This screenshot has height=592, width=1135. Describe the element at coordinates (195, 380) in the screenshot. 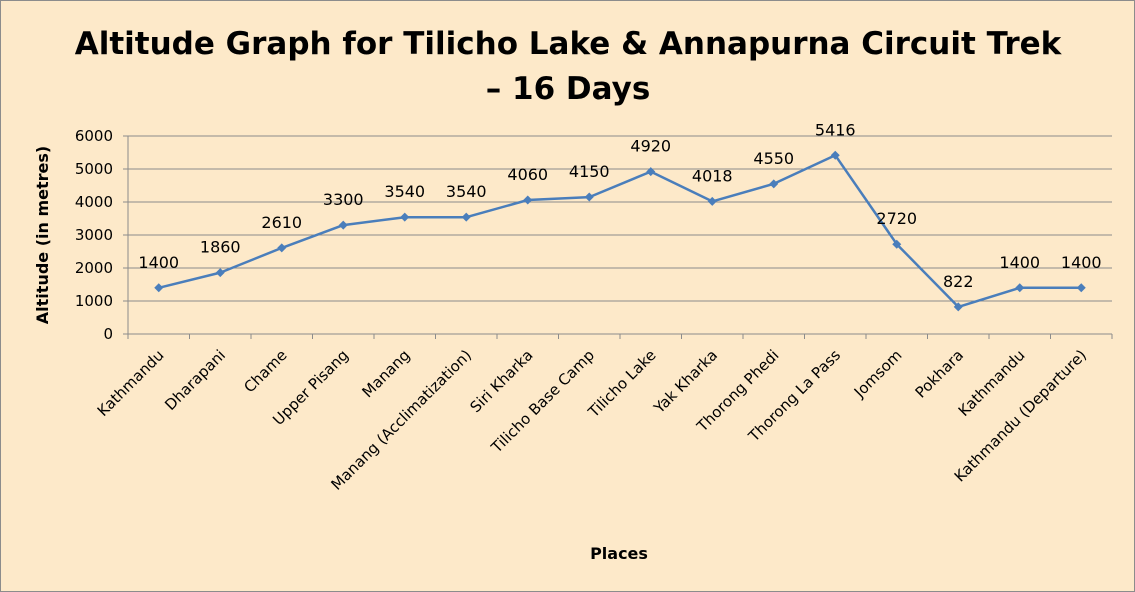

I see `x-category-label: Dharapani` at that location.